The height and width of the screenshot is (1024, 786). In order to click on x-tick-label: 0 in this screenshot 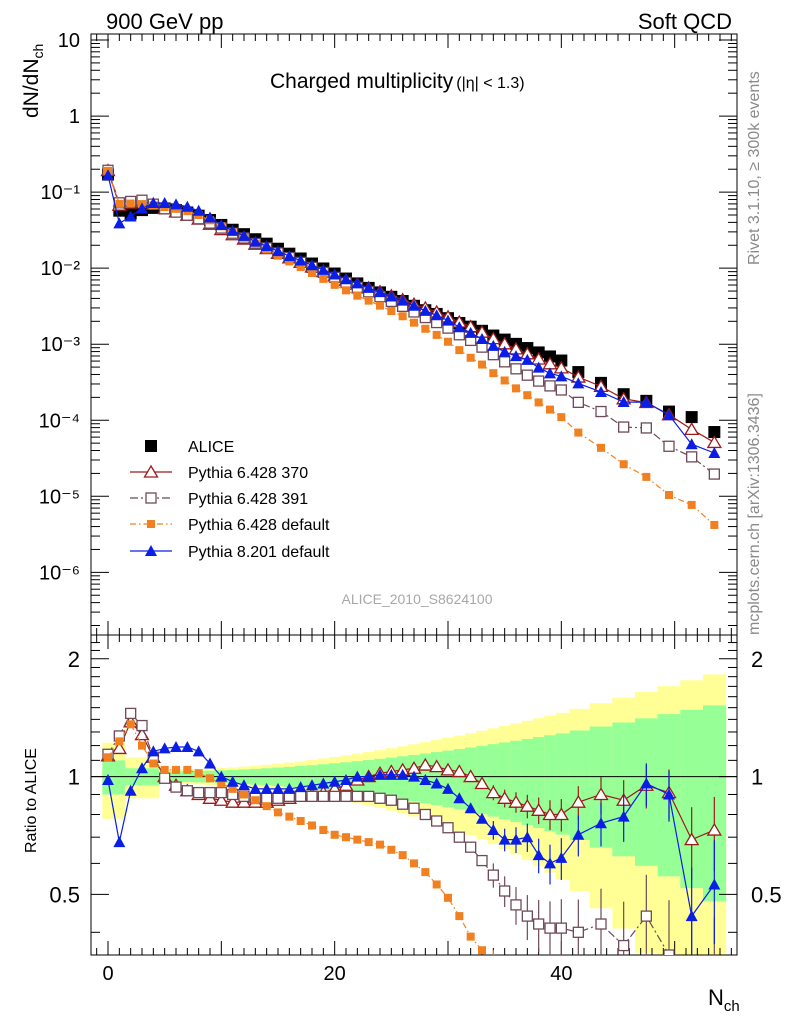, I will do `click(107, 974)`.